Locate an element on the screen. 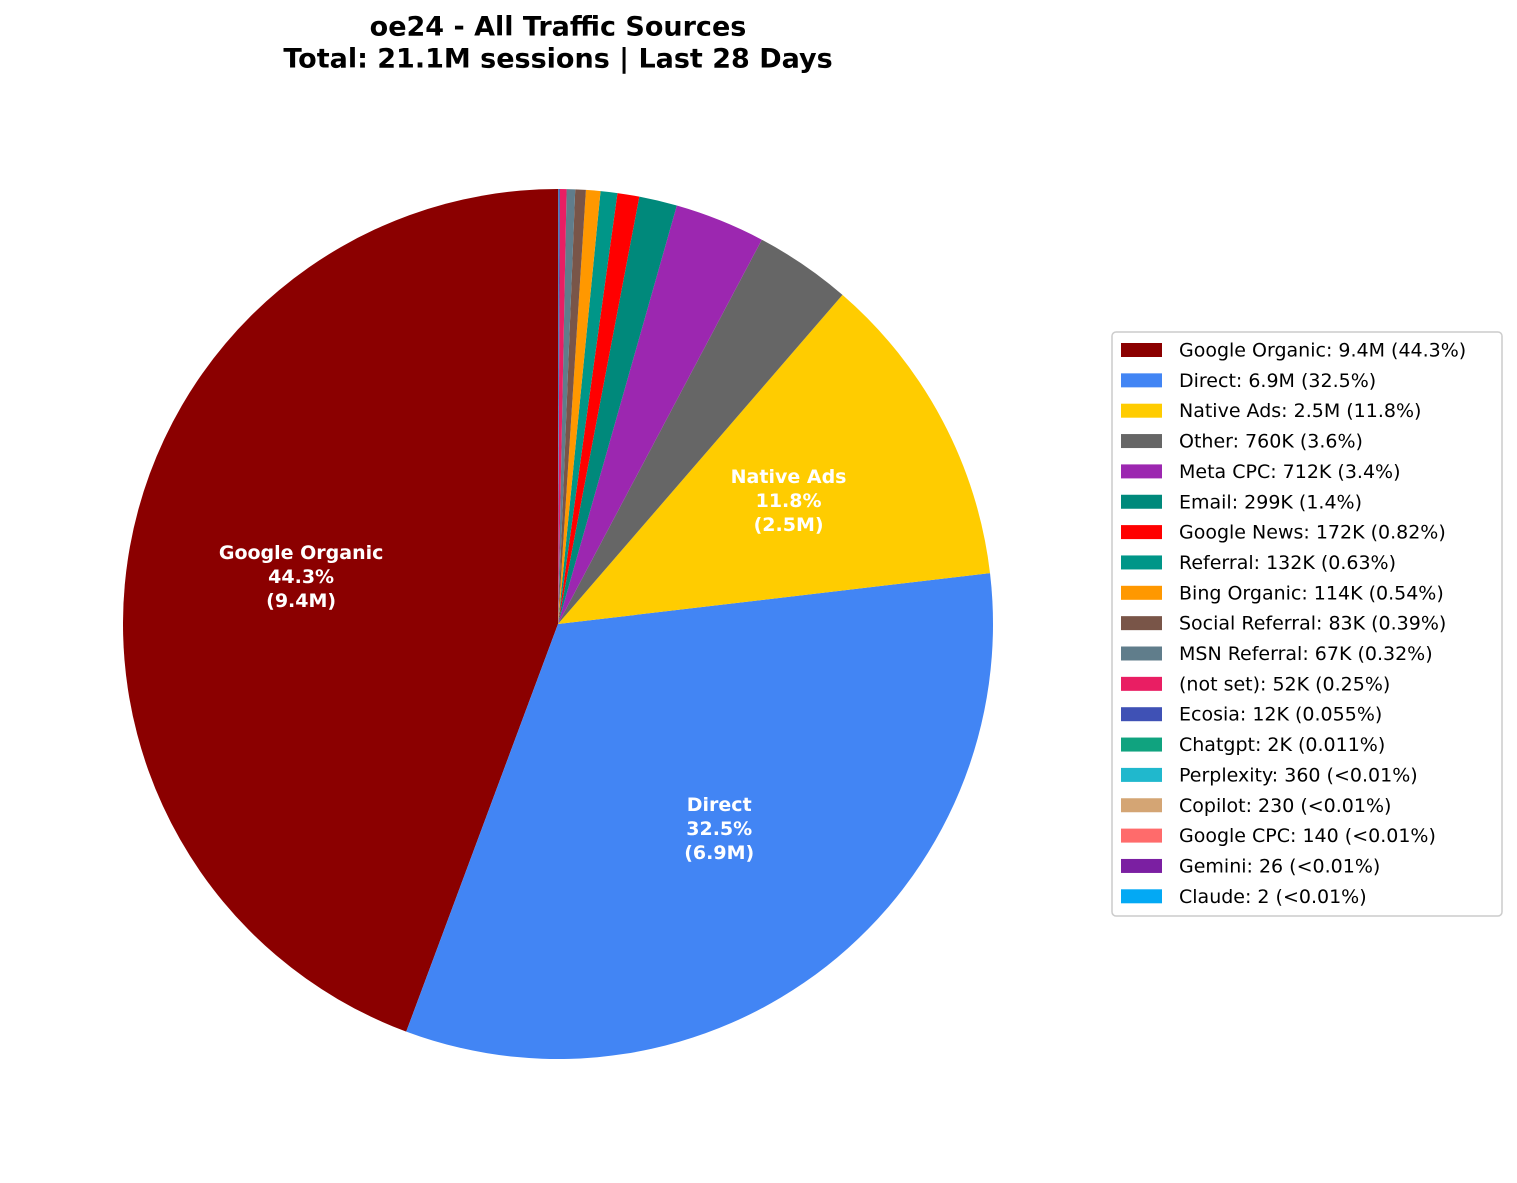 The image size is (1517, 1183). legend-label: MSN Referral: 67K (0.32%) is located at coordinates (1306, 654).